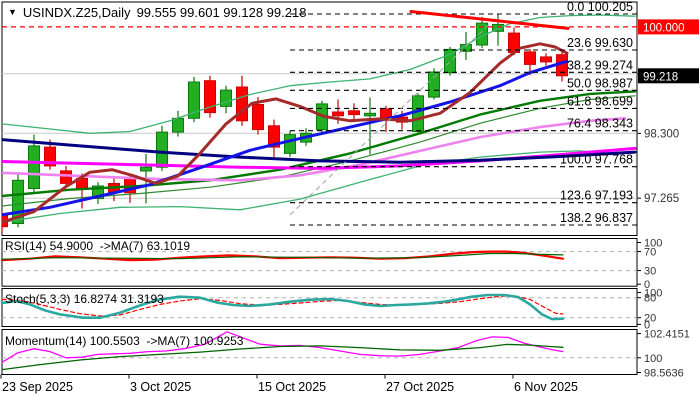  Describe the element at coordinates (420, 387) in the screenshot. I see `date-axis-label: 27 Oct 2025` at that location.